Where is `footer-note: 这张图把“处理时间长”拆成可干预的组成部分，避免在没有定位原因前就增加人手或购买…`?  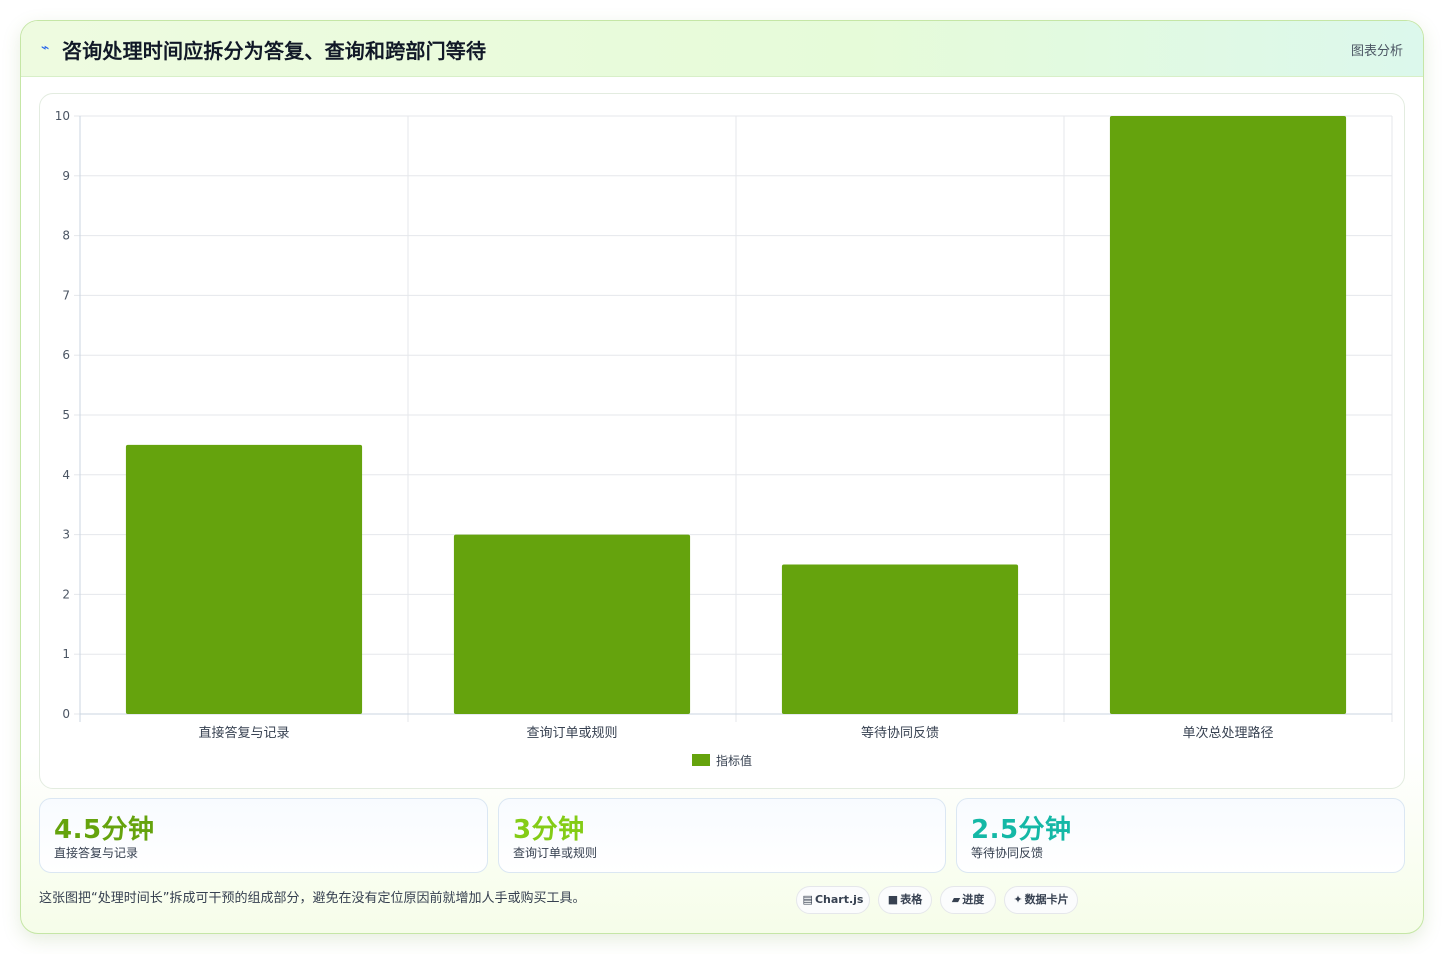
footer-note: 这张图把“处理时间长”拆成可干预的组成部分，避免在没有定位原因前就增加人手或购买… is located at coordinates (312, 898).